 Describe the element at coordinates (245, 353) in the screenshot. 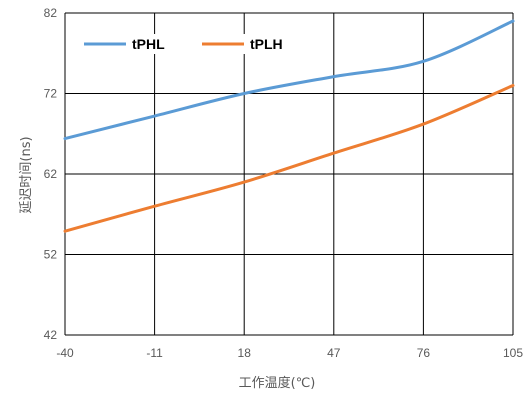

I see `x-tick-label: 18` at that location.